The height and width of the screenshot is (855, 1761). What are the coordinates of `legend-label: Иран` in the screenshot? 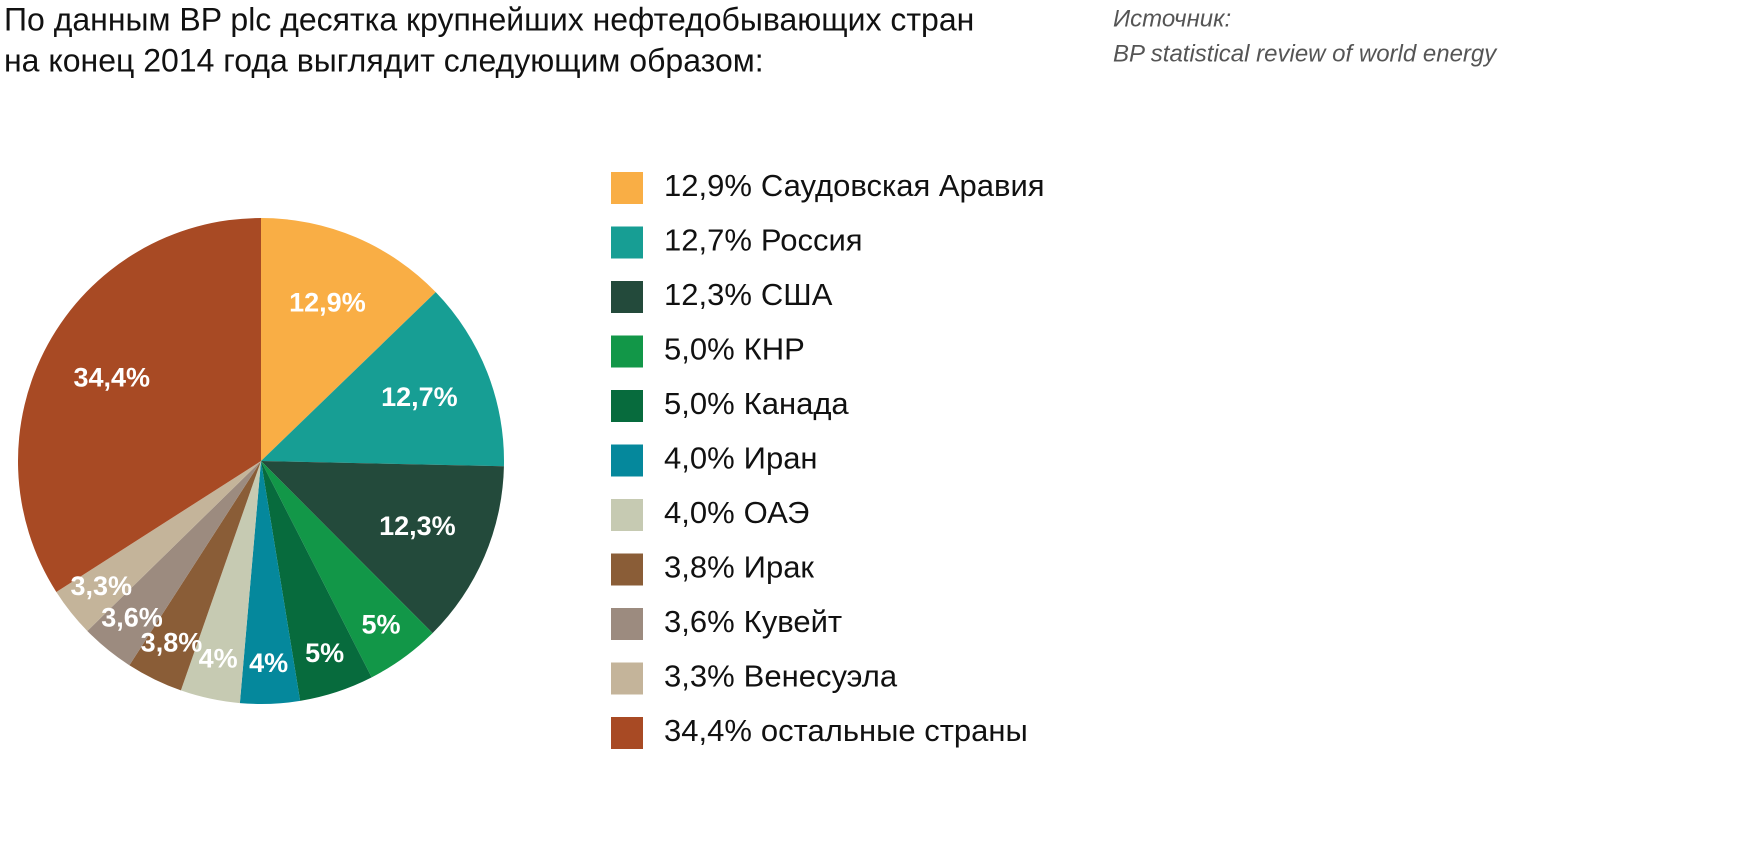 It's located at (781, 458).